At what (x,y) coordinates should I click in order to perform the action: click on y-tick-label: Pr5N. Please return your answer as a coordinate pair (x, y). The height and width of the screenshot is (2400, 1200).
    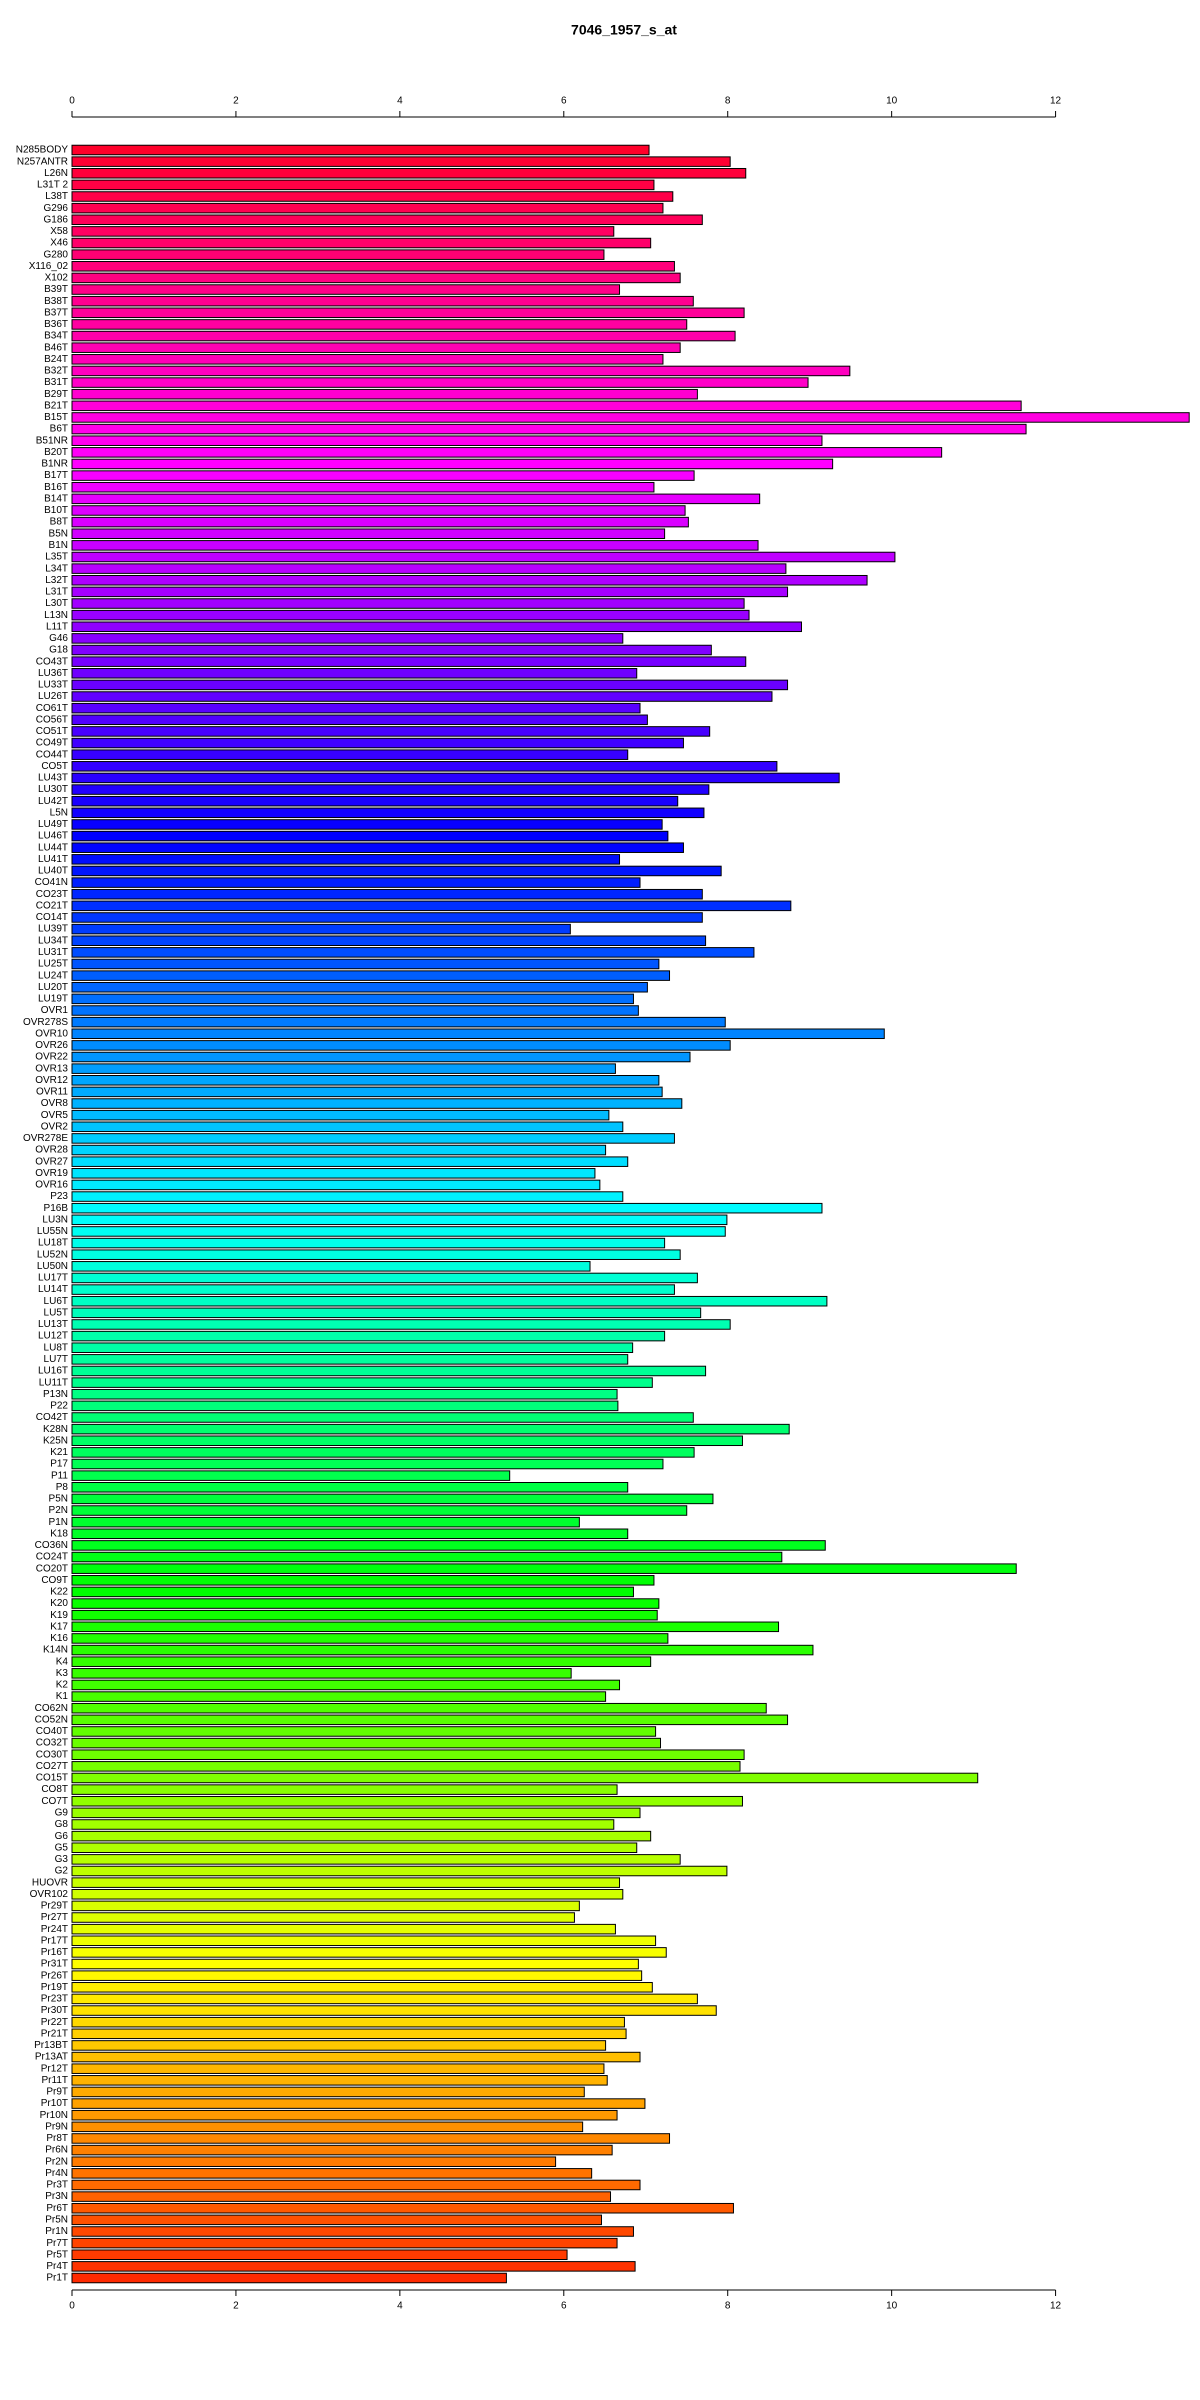
    Looking at the image, I should click on (56, 2219).